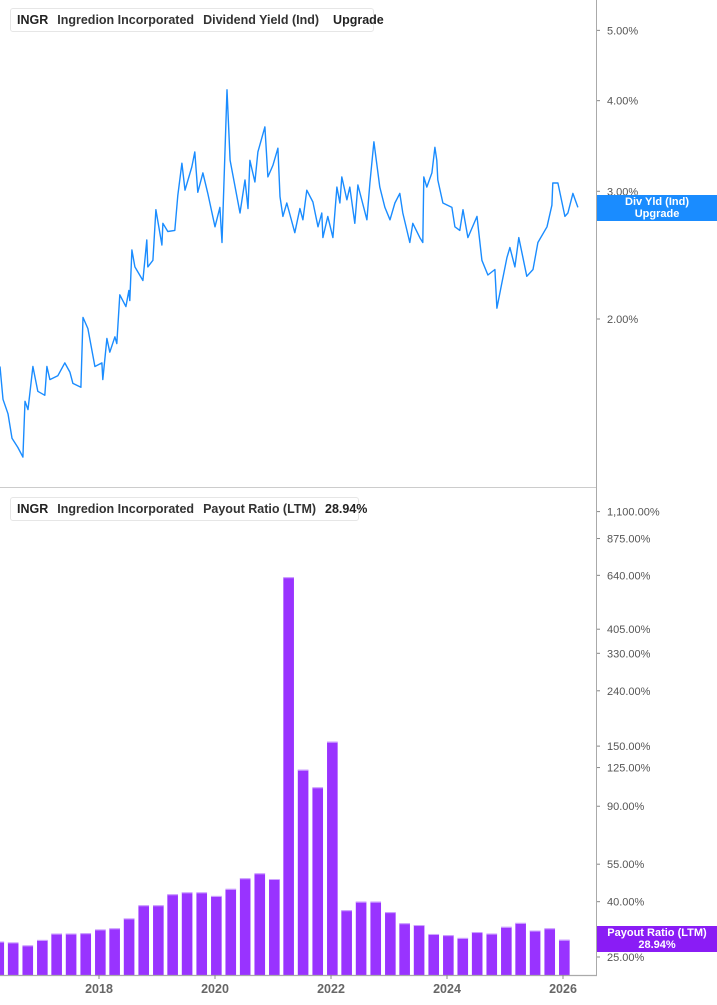  What do you see at coordinates (346, 509) in the screenshot?
I see `legend-value: 28.94%` at bounding box center [346, 509].